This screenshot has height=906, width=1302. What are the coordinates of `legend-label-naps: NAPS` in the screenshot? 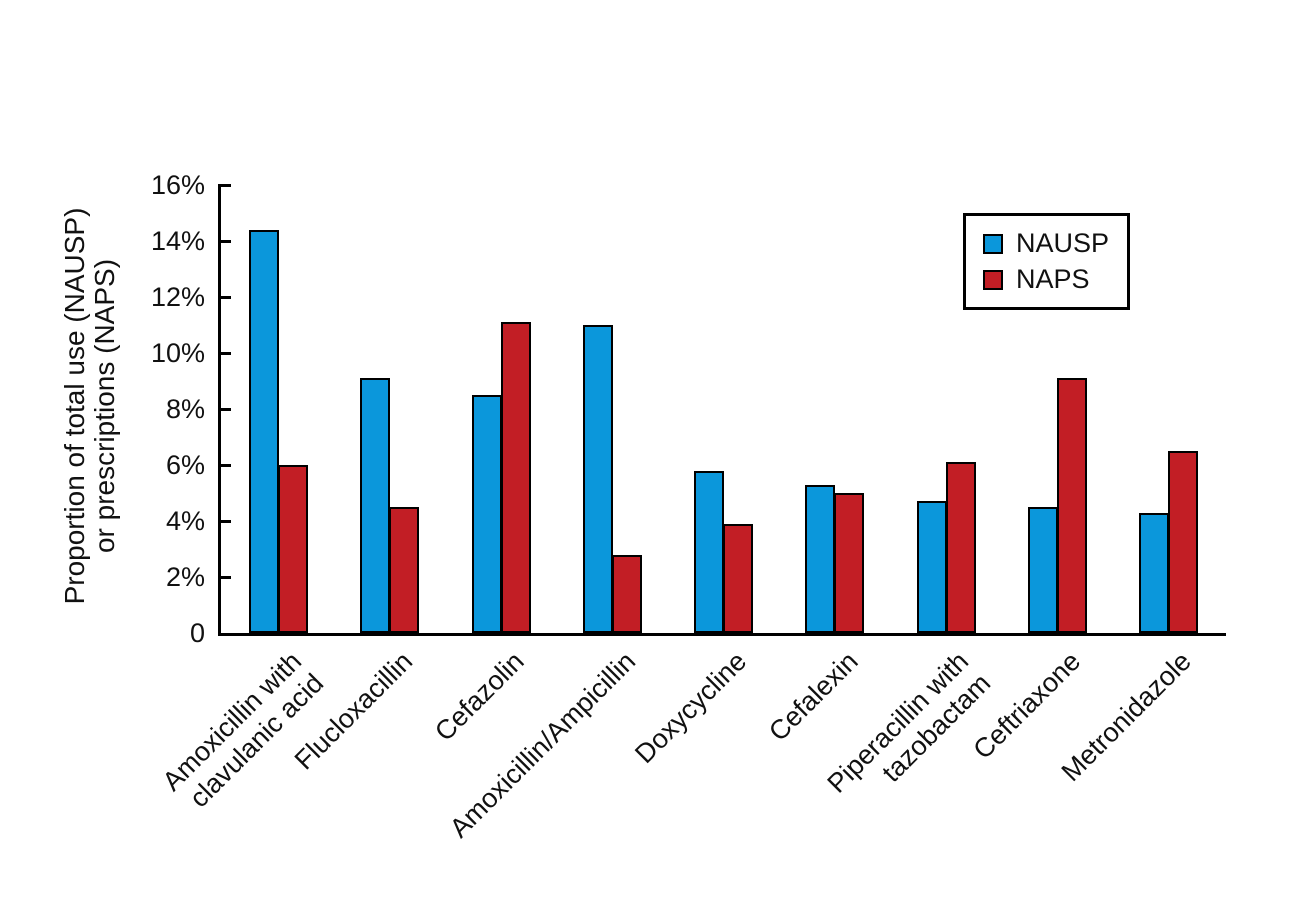 It's located at (1053, 279).